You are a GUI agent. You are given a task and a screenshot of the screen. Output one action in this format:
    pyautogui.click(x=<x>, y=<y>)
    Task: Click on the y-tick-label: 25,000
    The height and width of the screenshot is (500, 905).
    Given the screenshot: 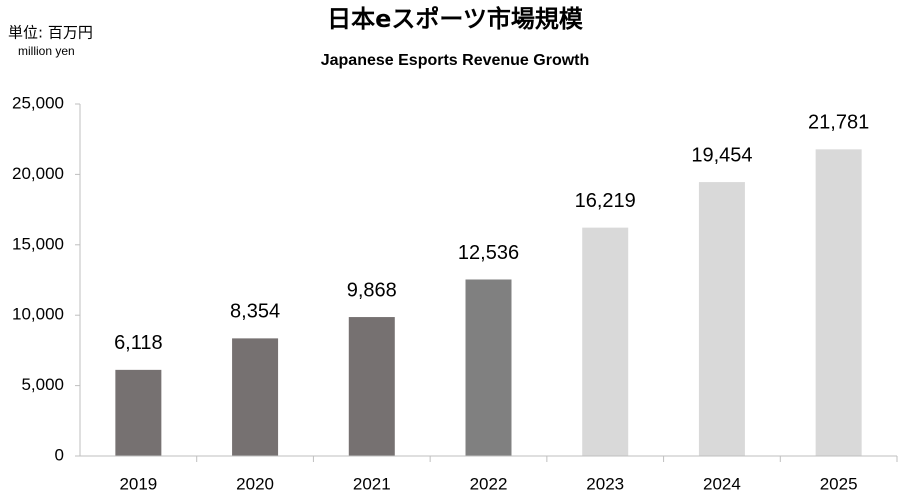 What is the action you would take?
    pyautogui.click(x=38, y=102)
    